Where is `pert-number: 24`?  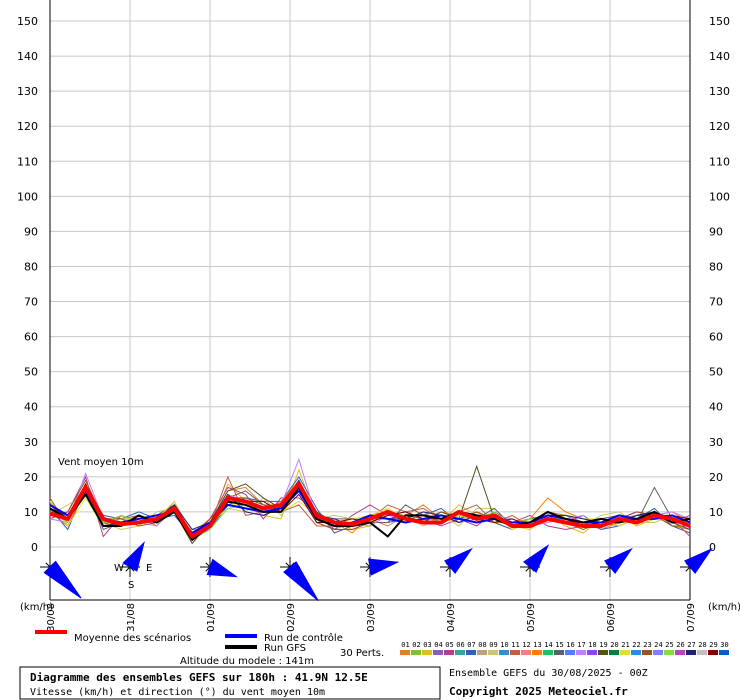
pert-number: 24 is located at coordinates (658, 645).